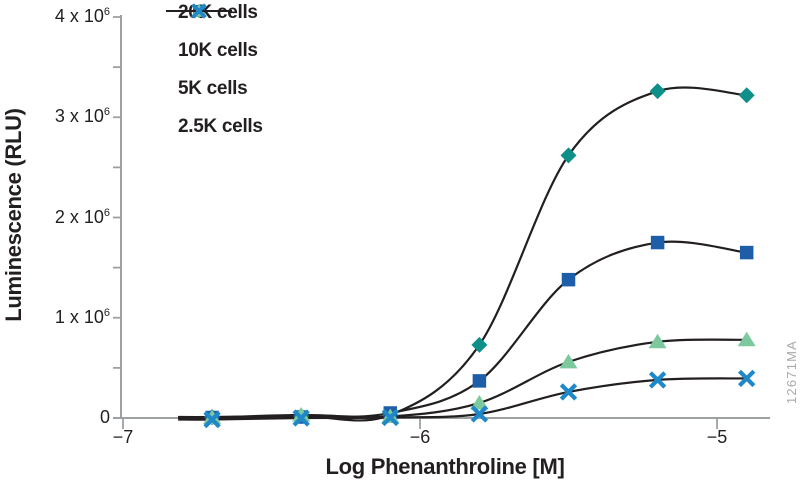  Describe the element at coordinates (791, 372) in the screenshot. I see `watermark-label: 12671MA` at that location.